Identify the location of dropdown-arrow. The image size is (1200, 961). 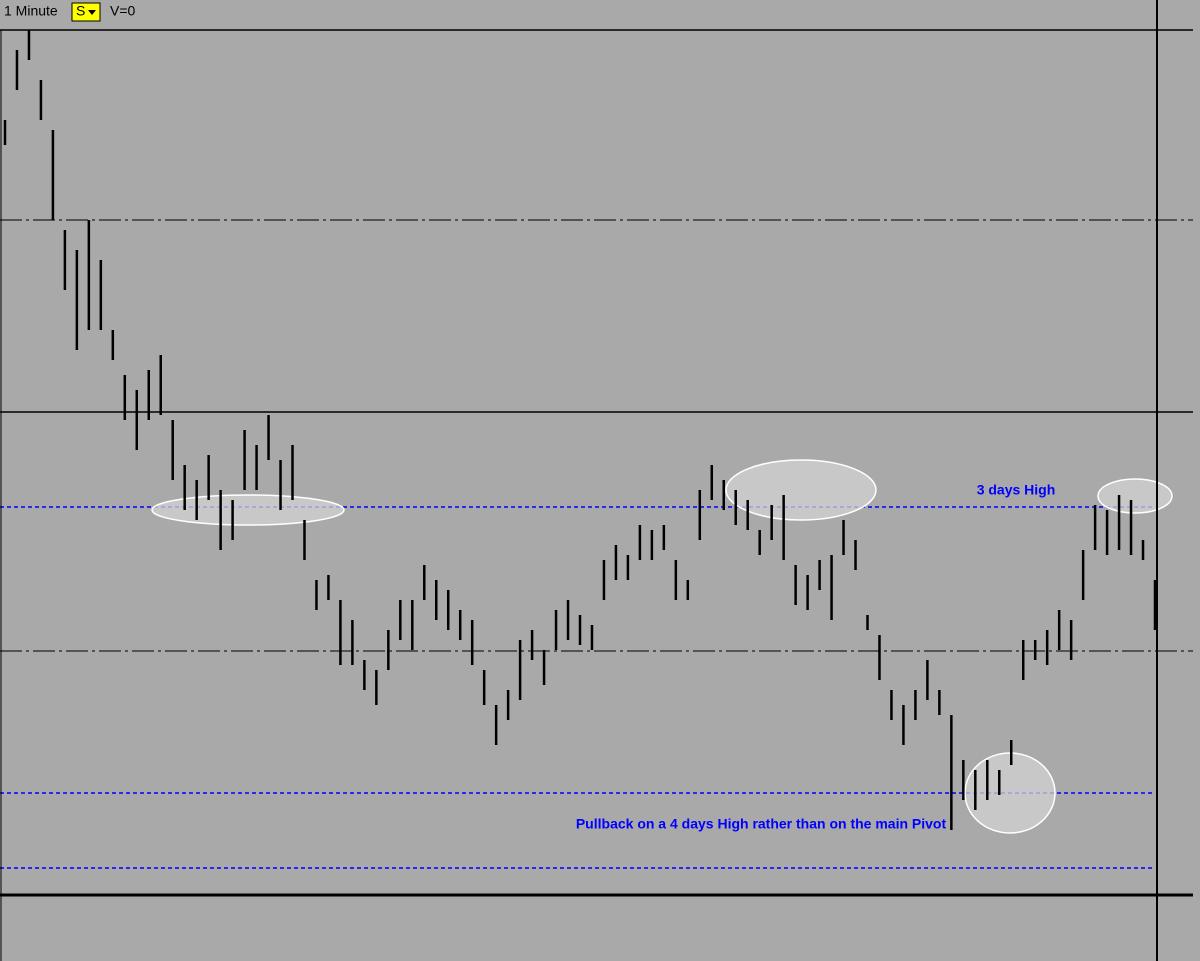
(92, 12).